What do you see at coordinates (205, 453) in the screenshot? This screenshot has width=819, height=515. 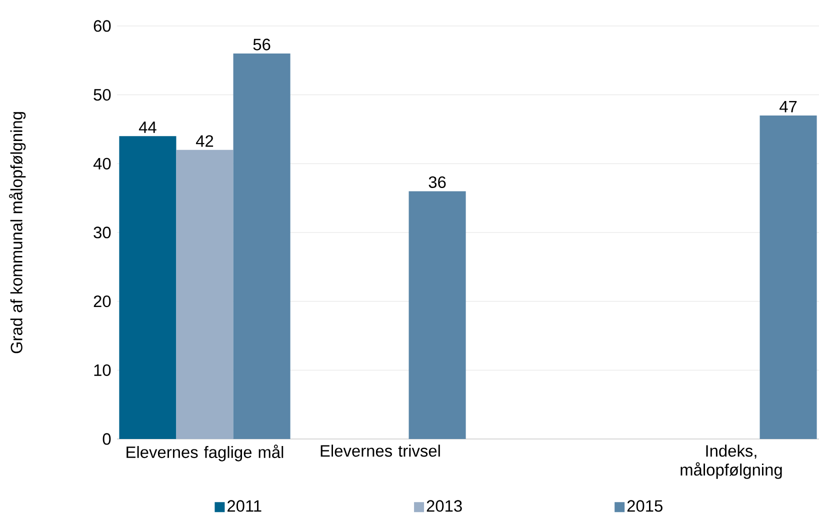 I see `x-tick-label: Elevernes faglige mål` at bounding box center [205, 453].